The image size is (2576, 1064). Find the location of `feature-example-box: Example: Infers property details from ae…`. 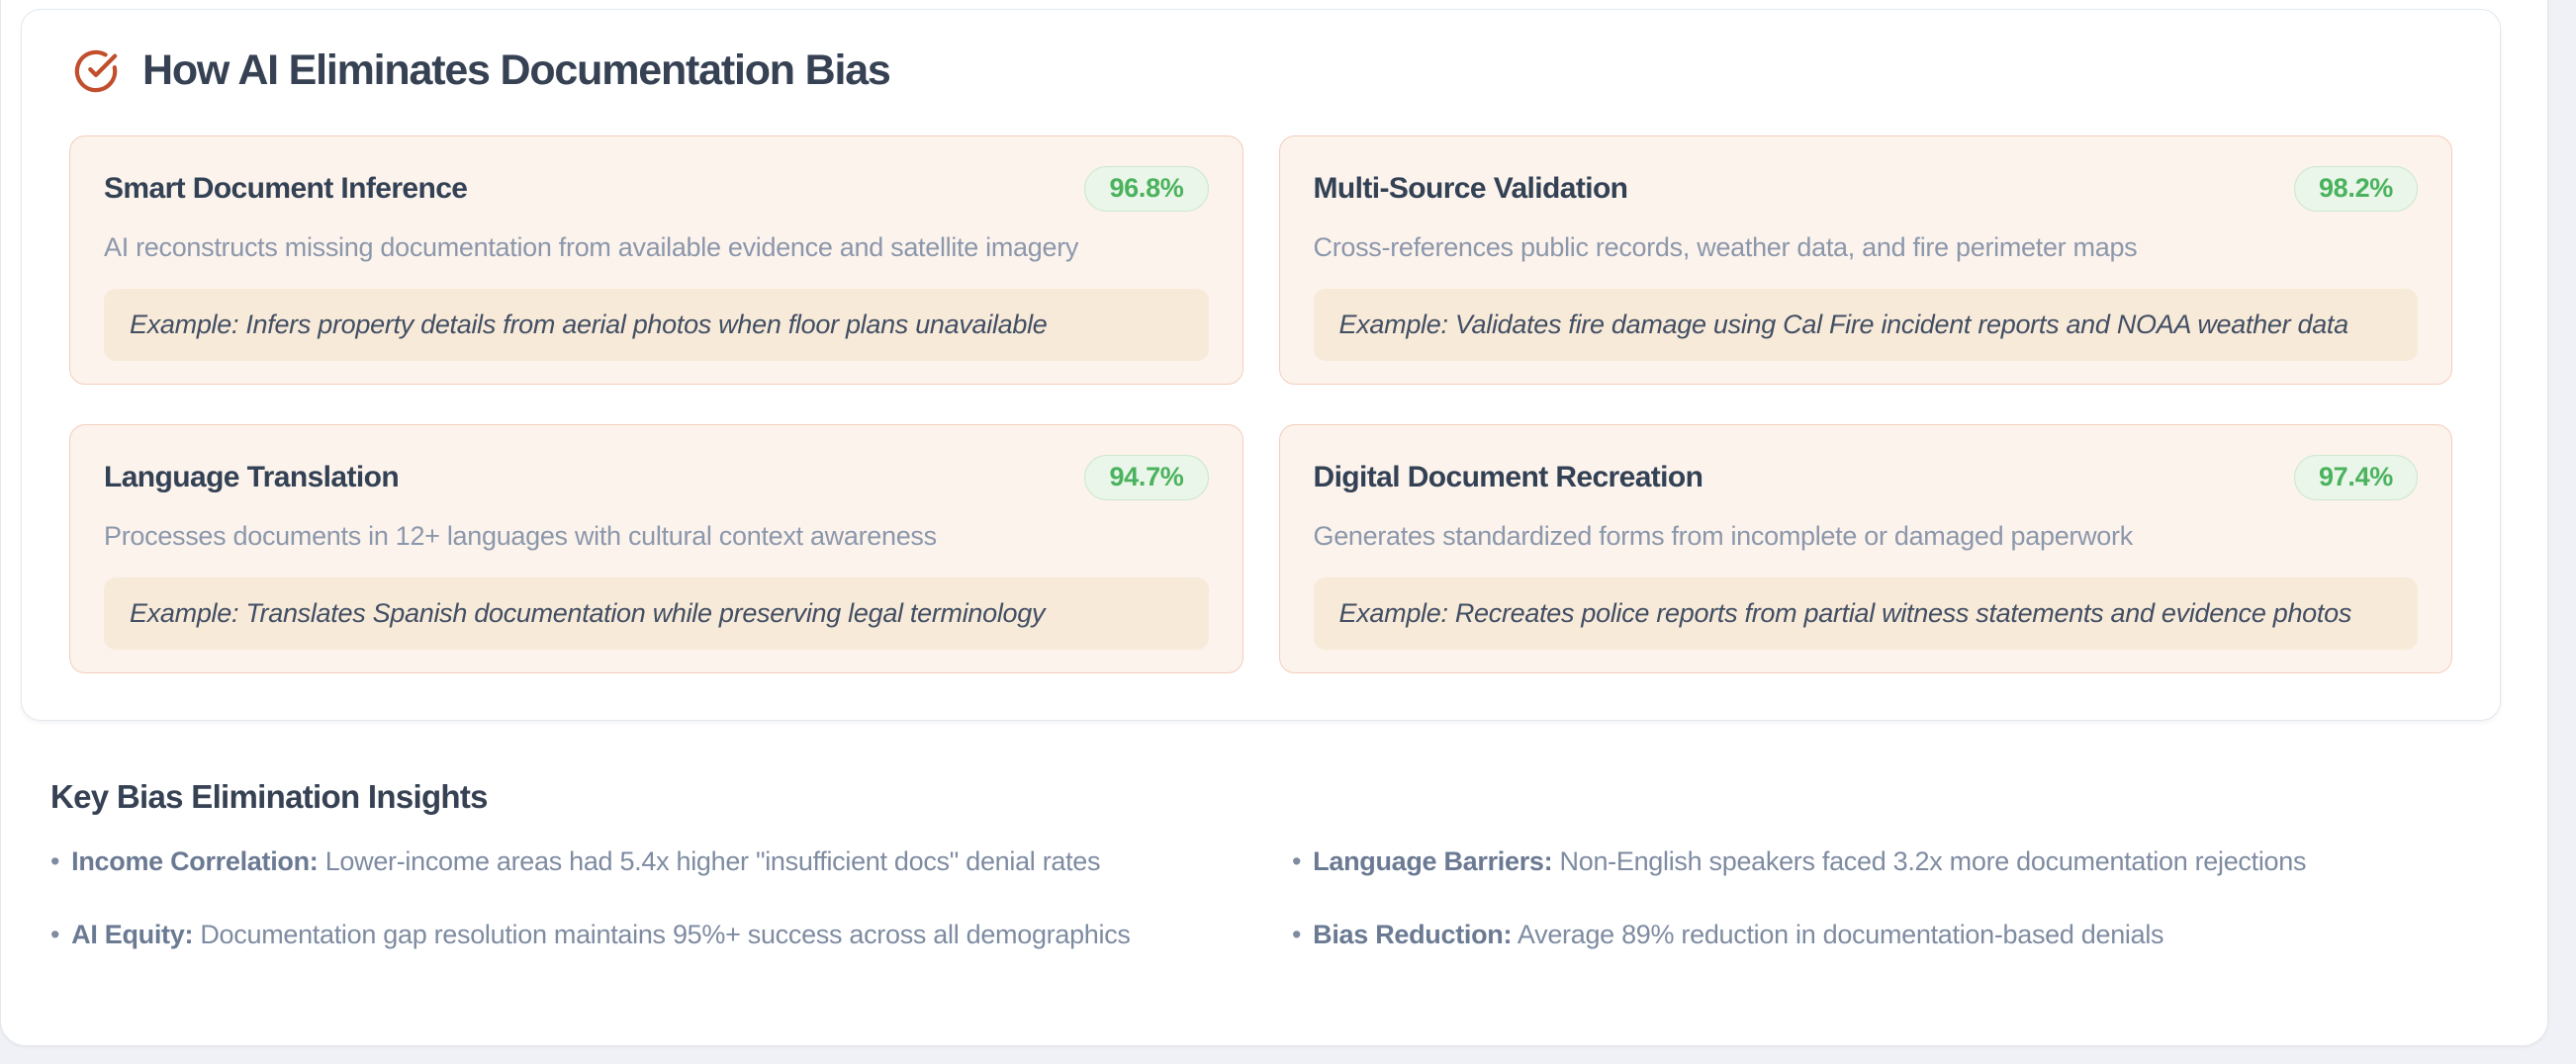

feature-example-box: Example: Infers property details from ae… is located at coordinates (656, 325).